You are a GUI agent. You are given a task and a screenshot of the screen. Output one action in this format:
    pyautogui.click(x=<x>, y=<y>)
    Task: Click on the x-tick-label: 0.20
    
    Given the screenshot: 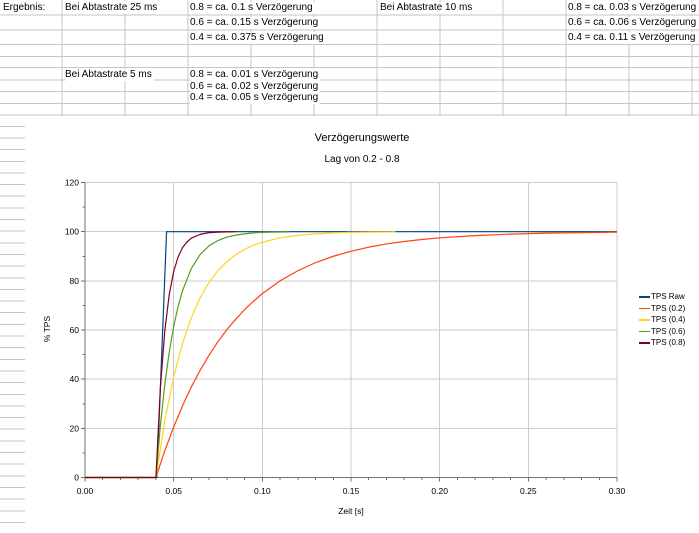 What is the action you would take?
    pyautogui.click(x=439, y=491)
    